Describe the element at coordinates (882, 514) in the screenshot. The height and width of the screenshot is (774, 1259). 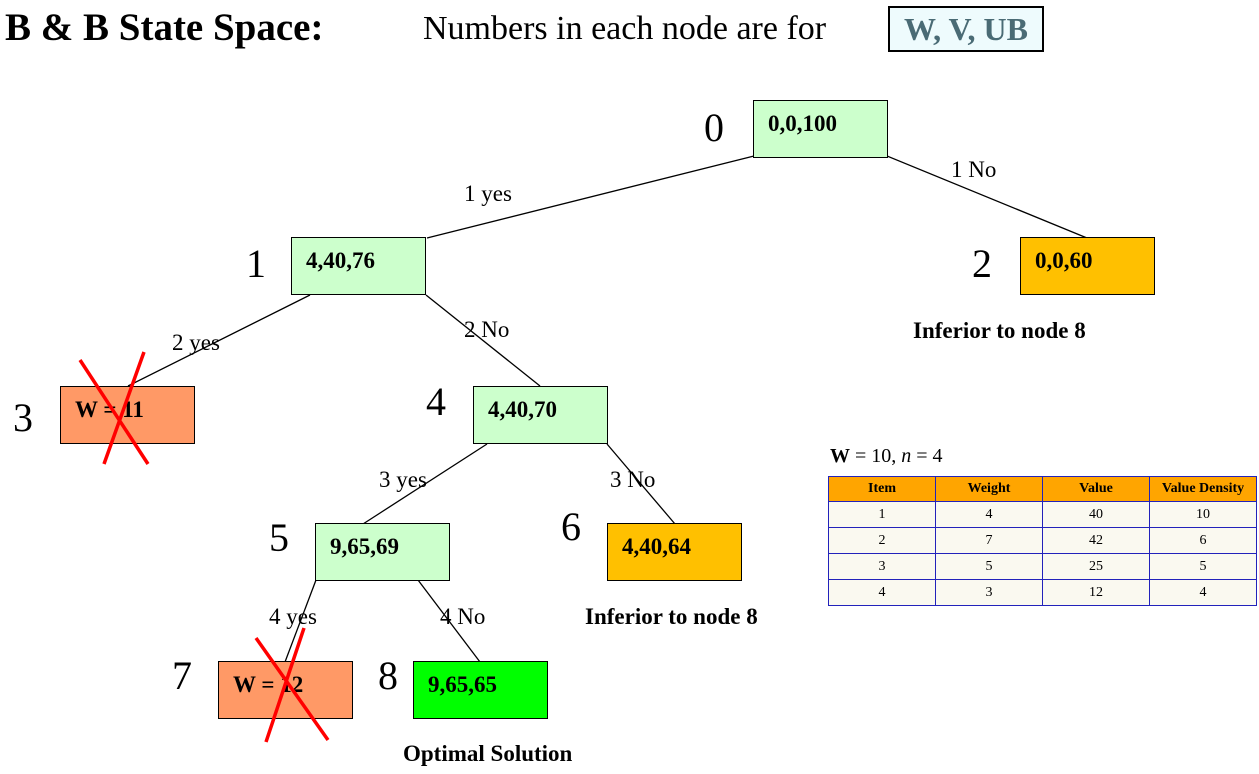
I see `table-cell: 1` at that location.